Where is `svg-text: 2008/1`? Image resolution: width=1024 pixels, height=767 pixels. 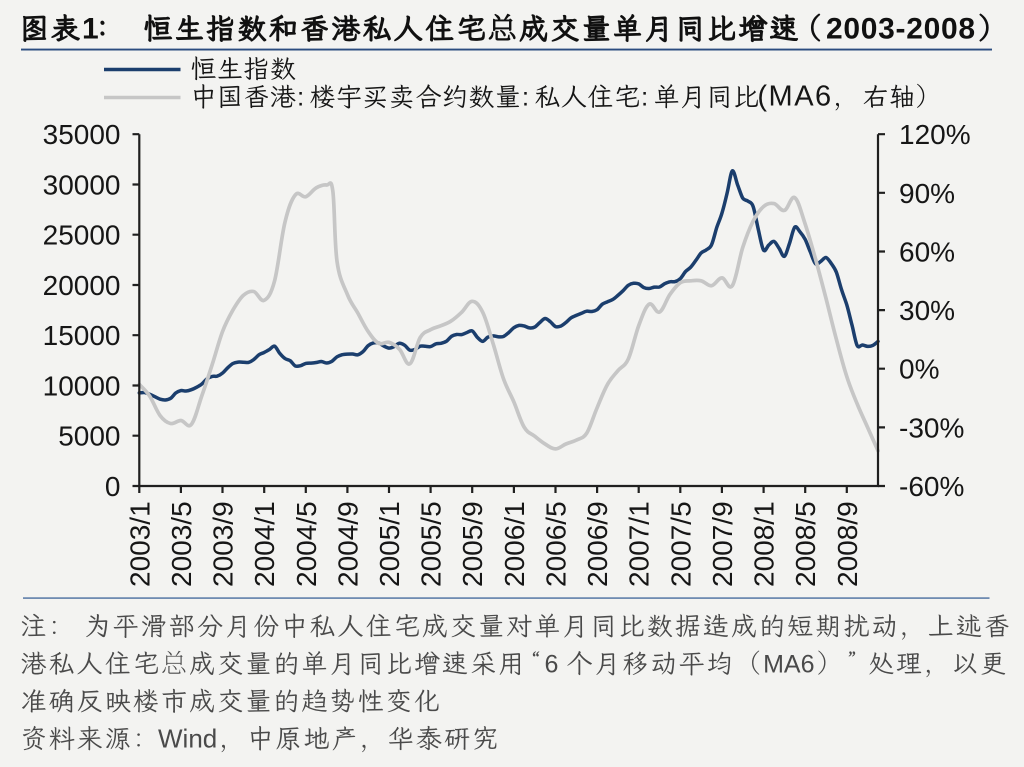 svg-text: 2008/1 is located at coordinates (764, 544).